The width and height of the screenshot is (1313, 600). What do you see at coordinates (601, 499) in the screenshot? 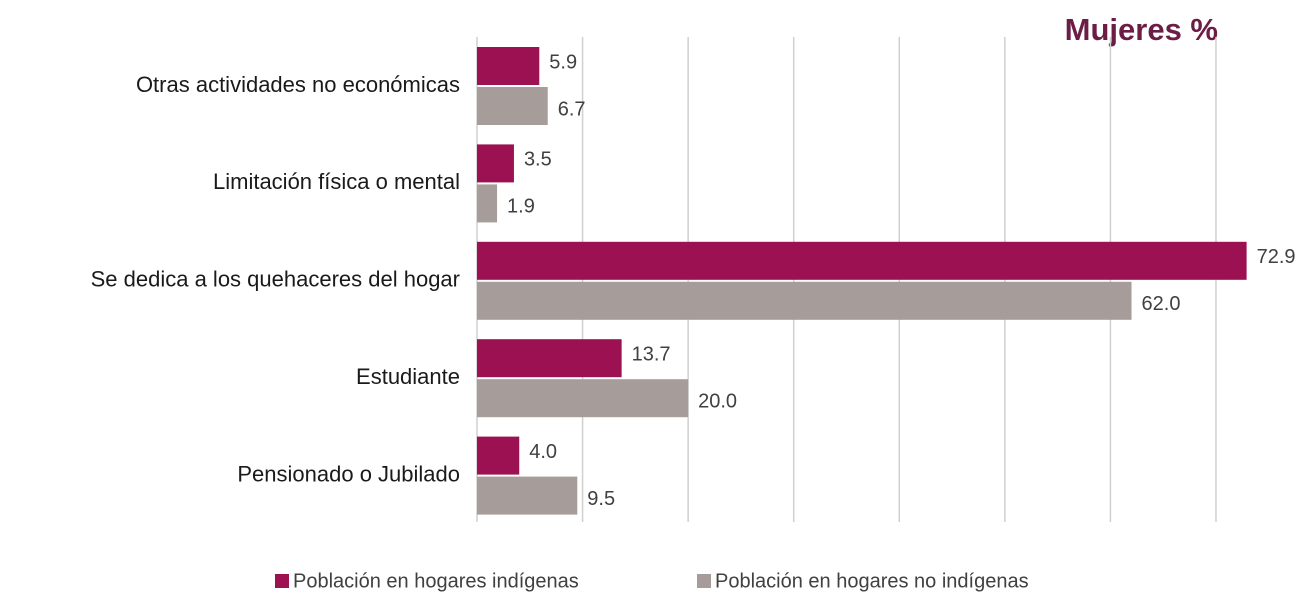
I see `data-label: 9.5` at bounding box center [601, 499].